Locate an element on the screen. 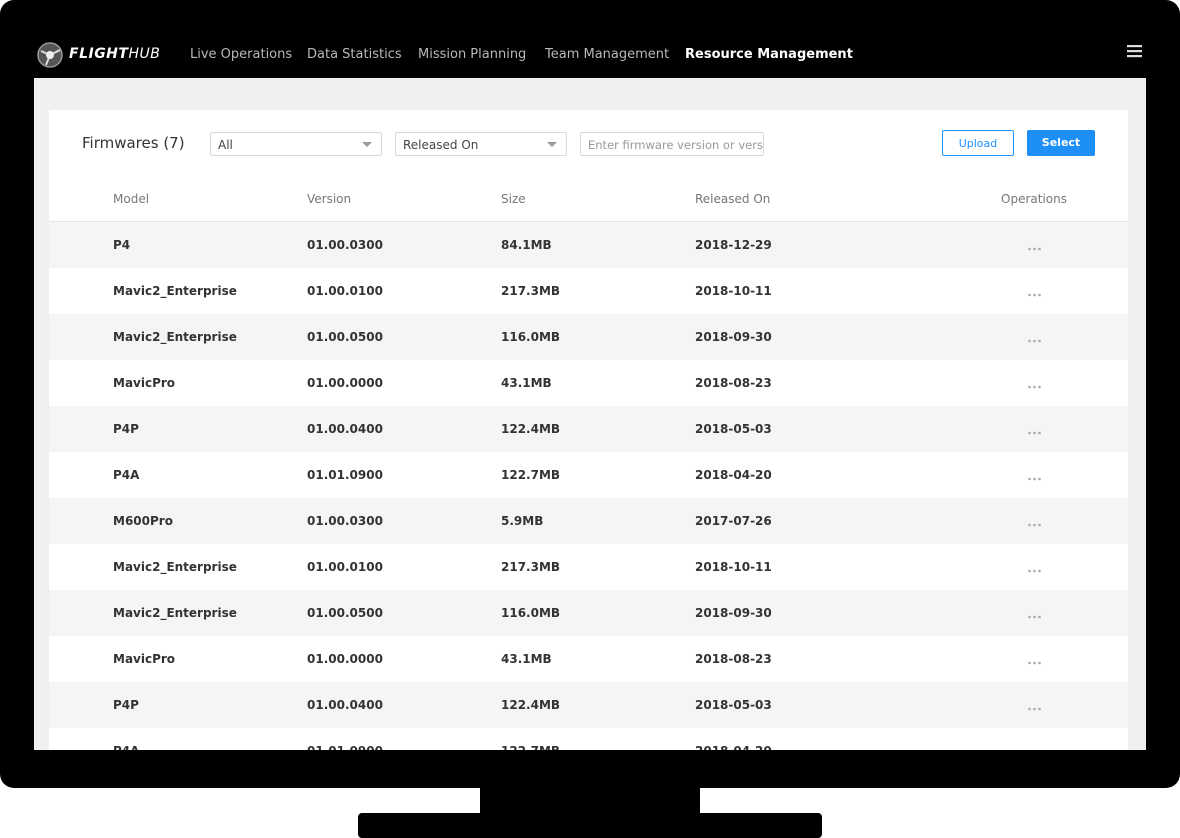 The width and height of the screenshot is (1180, 838). monitor-neck is located at coordinates (590, 800).